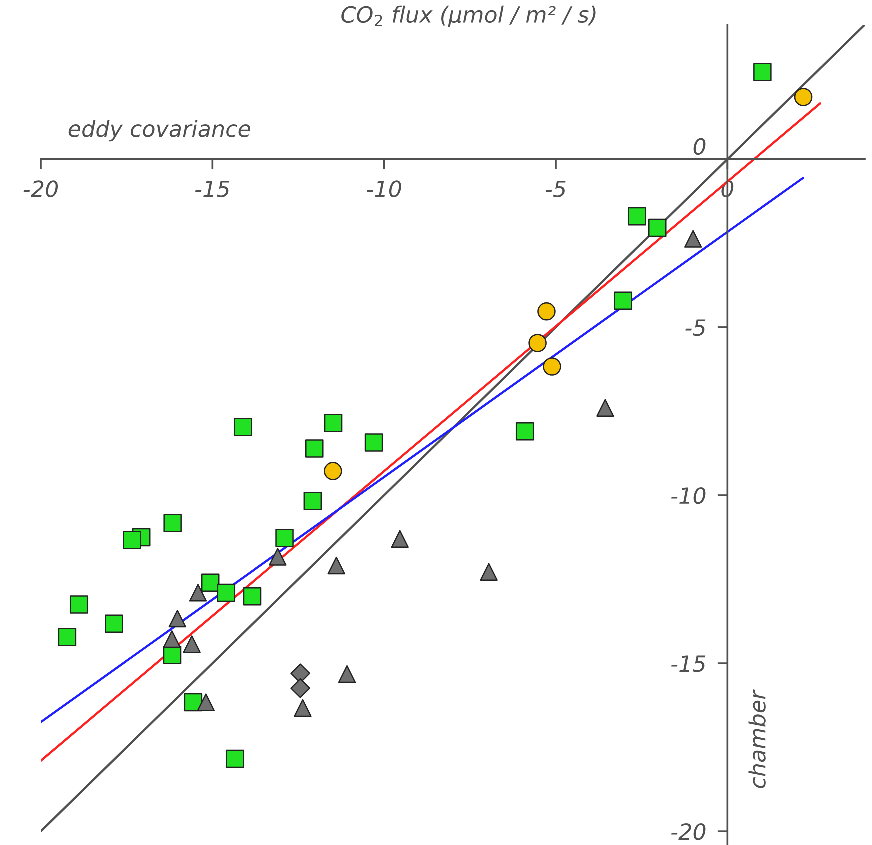 This screenshot has height=845, width=872. Describe the element at coordinates (213, 189) in the screenshot. I see `x-tick-label: -15` at that location.